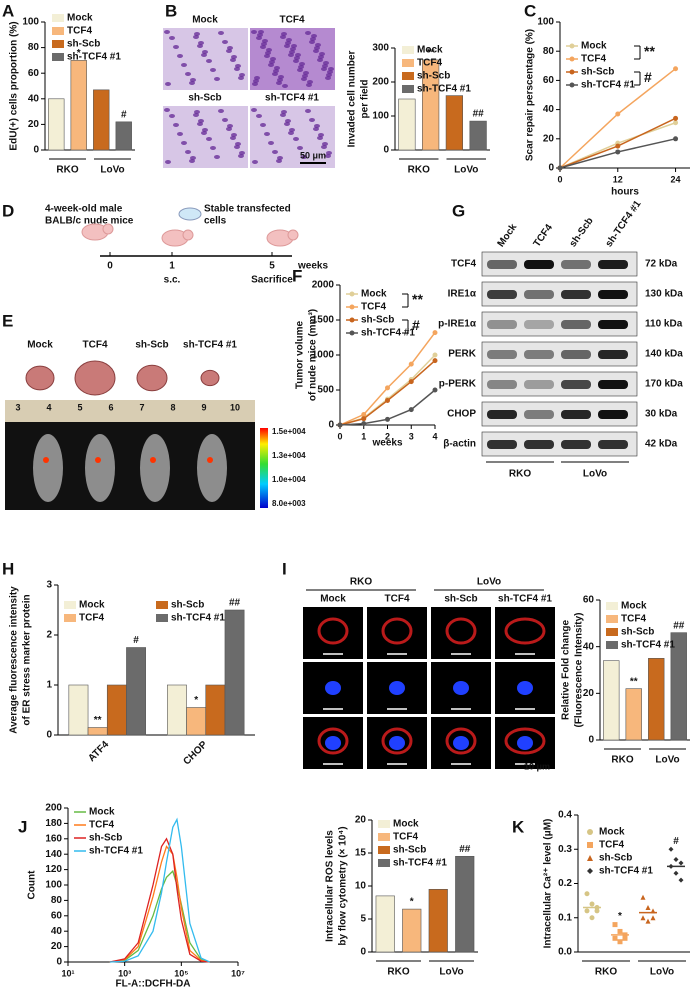 The height and width of the screenshot is (992, 700). What do you see at coordinates (124, 973) in the screenshot?
I see `x-tick-label: 10³` at bounding box center [124, 973].